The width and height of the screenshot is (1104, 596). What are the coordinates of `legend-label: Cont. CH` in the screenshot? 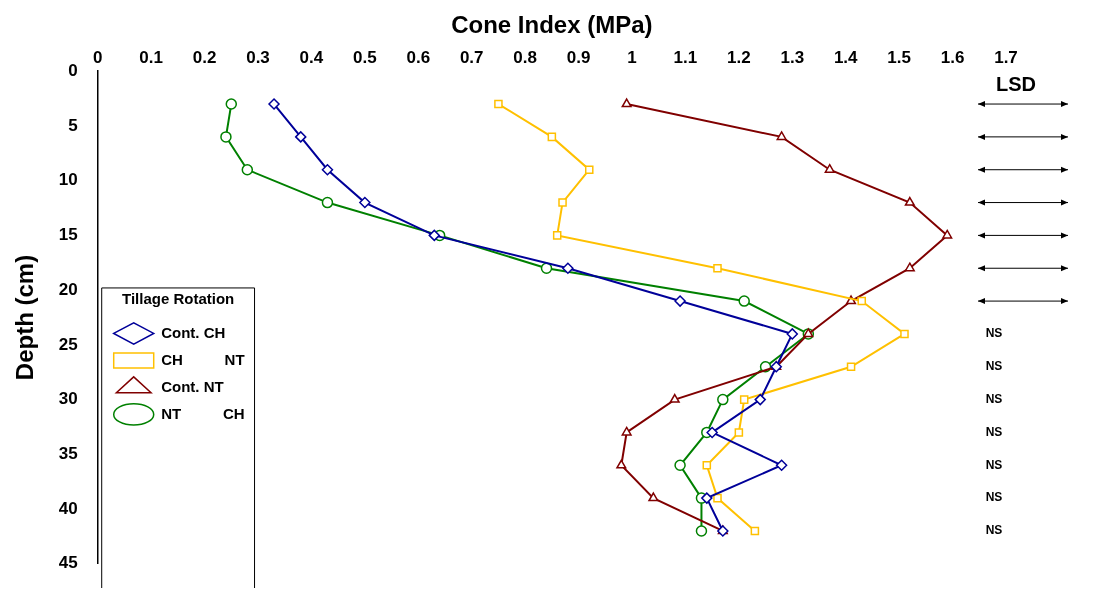 It's located at (193, 332).